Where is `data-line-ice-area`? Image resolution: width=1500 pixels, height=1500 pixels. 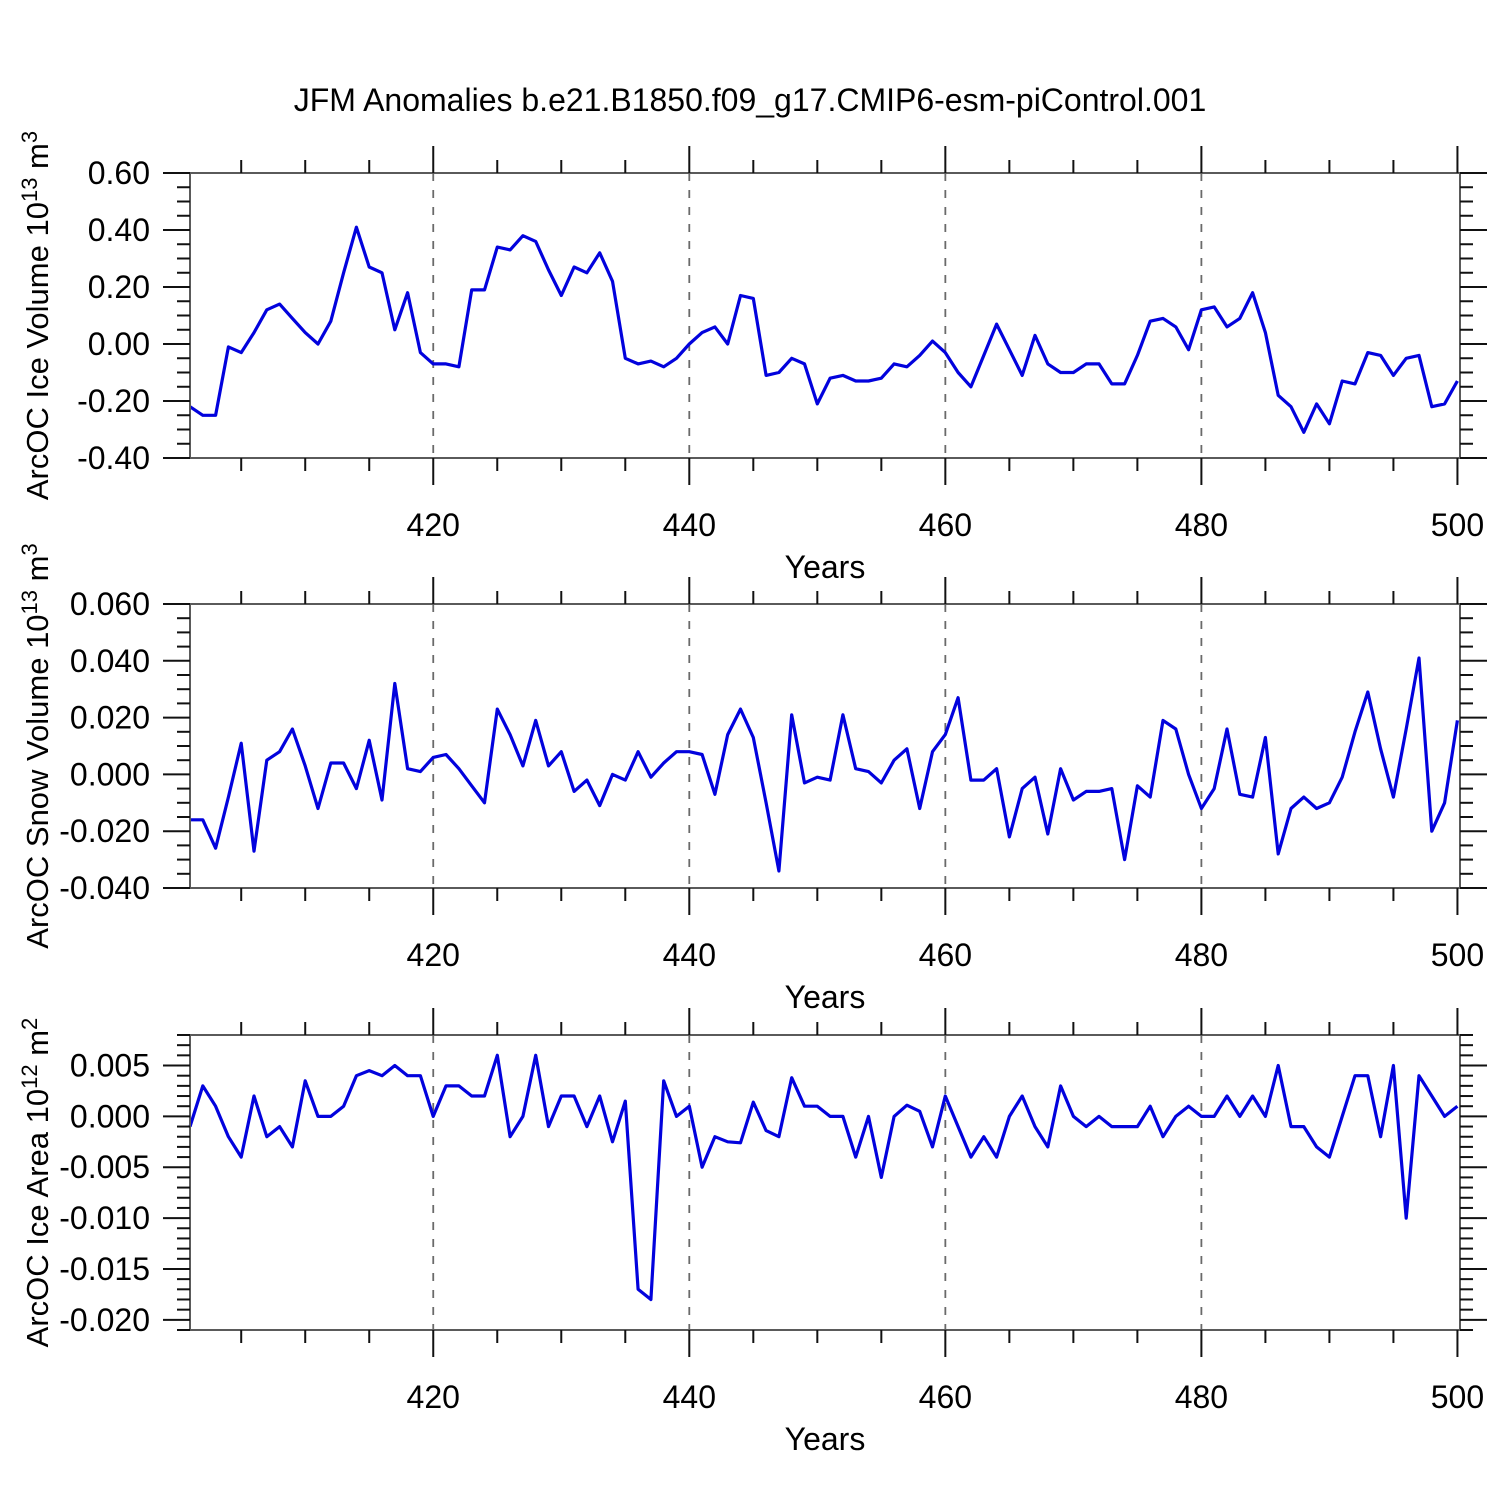 data-line-ice-area is located at coordinates (823, 1177).